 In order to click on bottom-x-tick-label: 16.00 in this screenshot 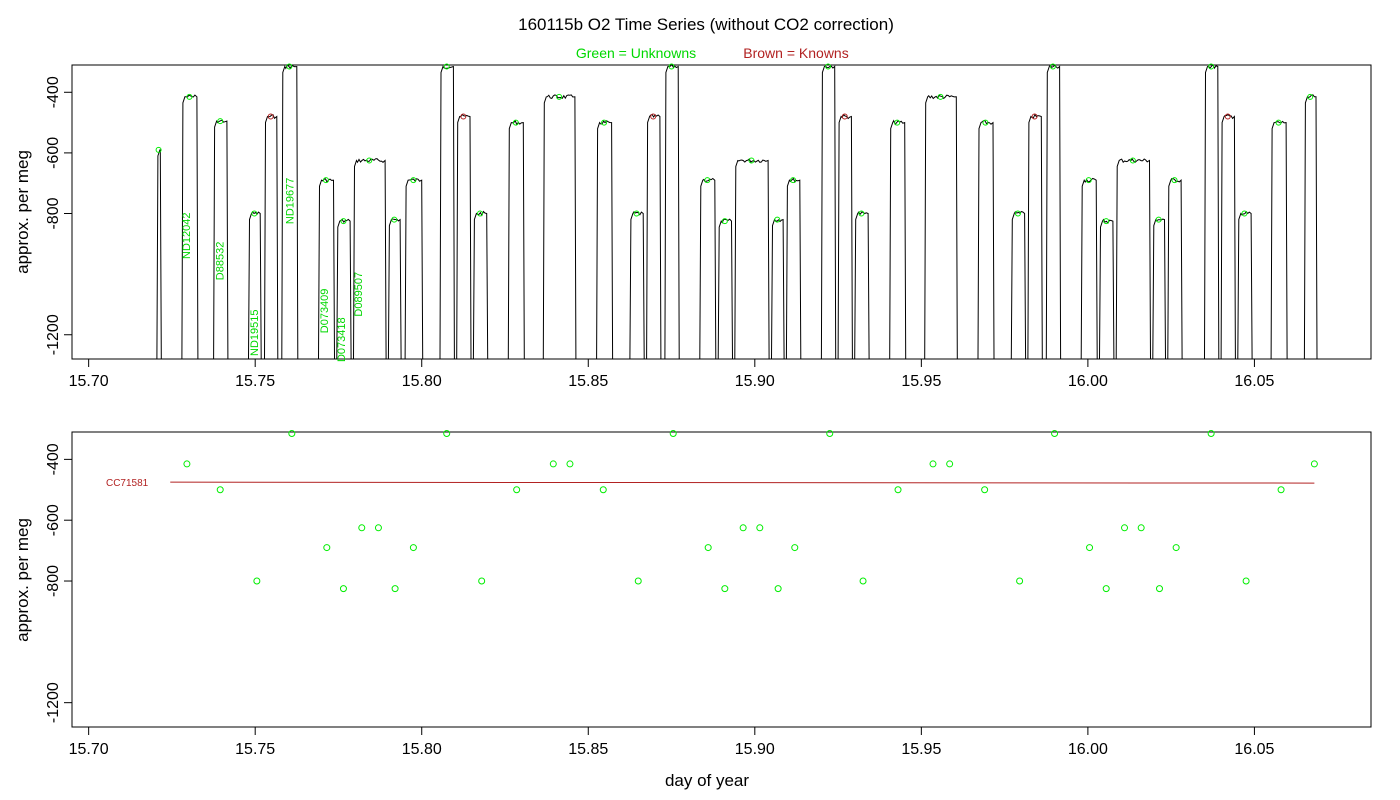, I will do `click(1088, 749)`.